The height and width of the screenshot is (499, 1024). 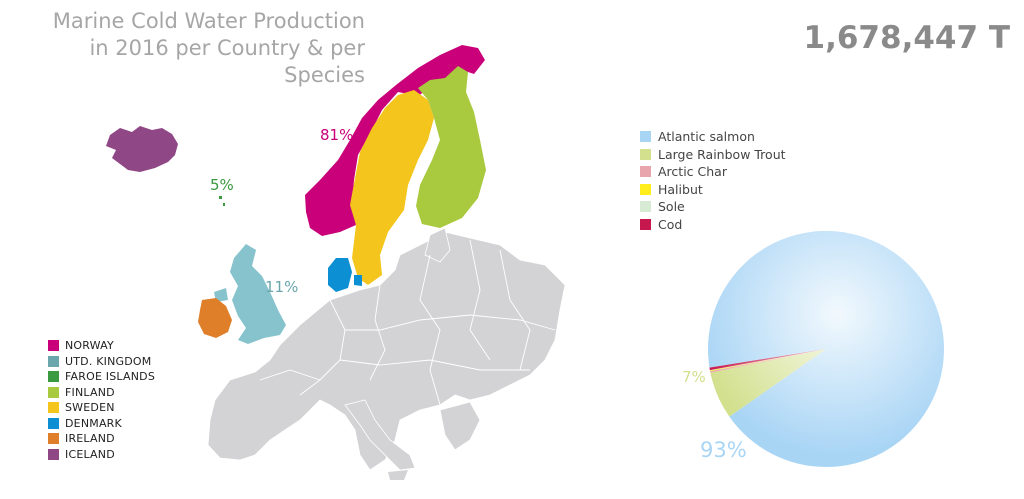 What do you see at coordinates (258, 294) in the screenshot?
I see `uk-shape` at bounding box center [258, 294].